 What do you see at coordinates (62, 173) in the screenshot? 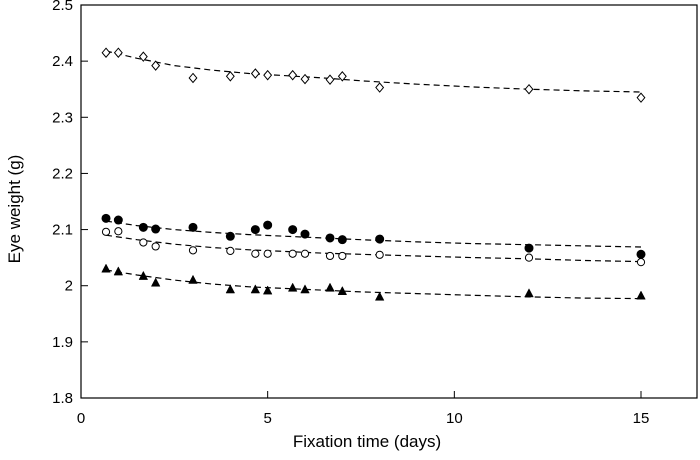
I see `y-tick-label: 2.2` at bounding box center [62, 173].